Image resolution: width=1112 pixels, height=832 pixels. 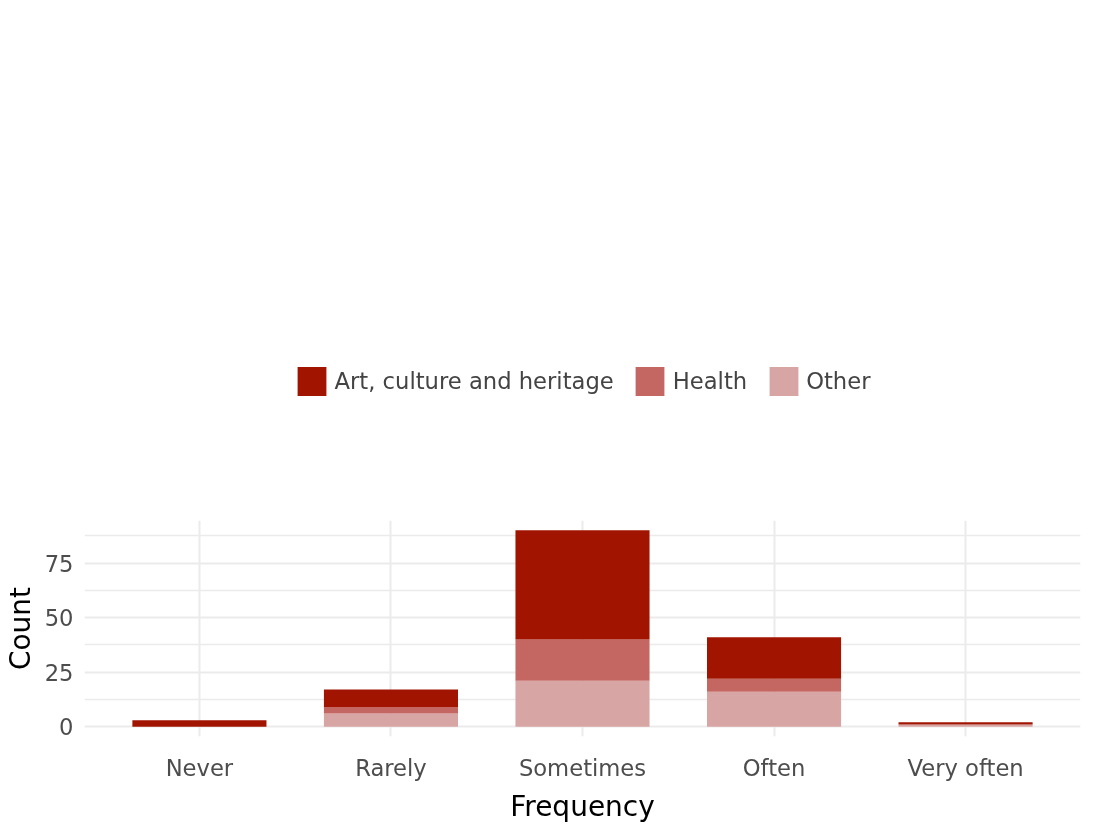 What do you see at coordinates (474, 381) in the screenshot?
I see `legend-label: Art, culture and heritage` at bounding box center [474, 381].